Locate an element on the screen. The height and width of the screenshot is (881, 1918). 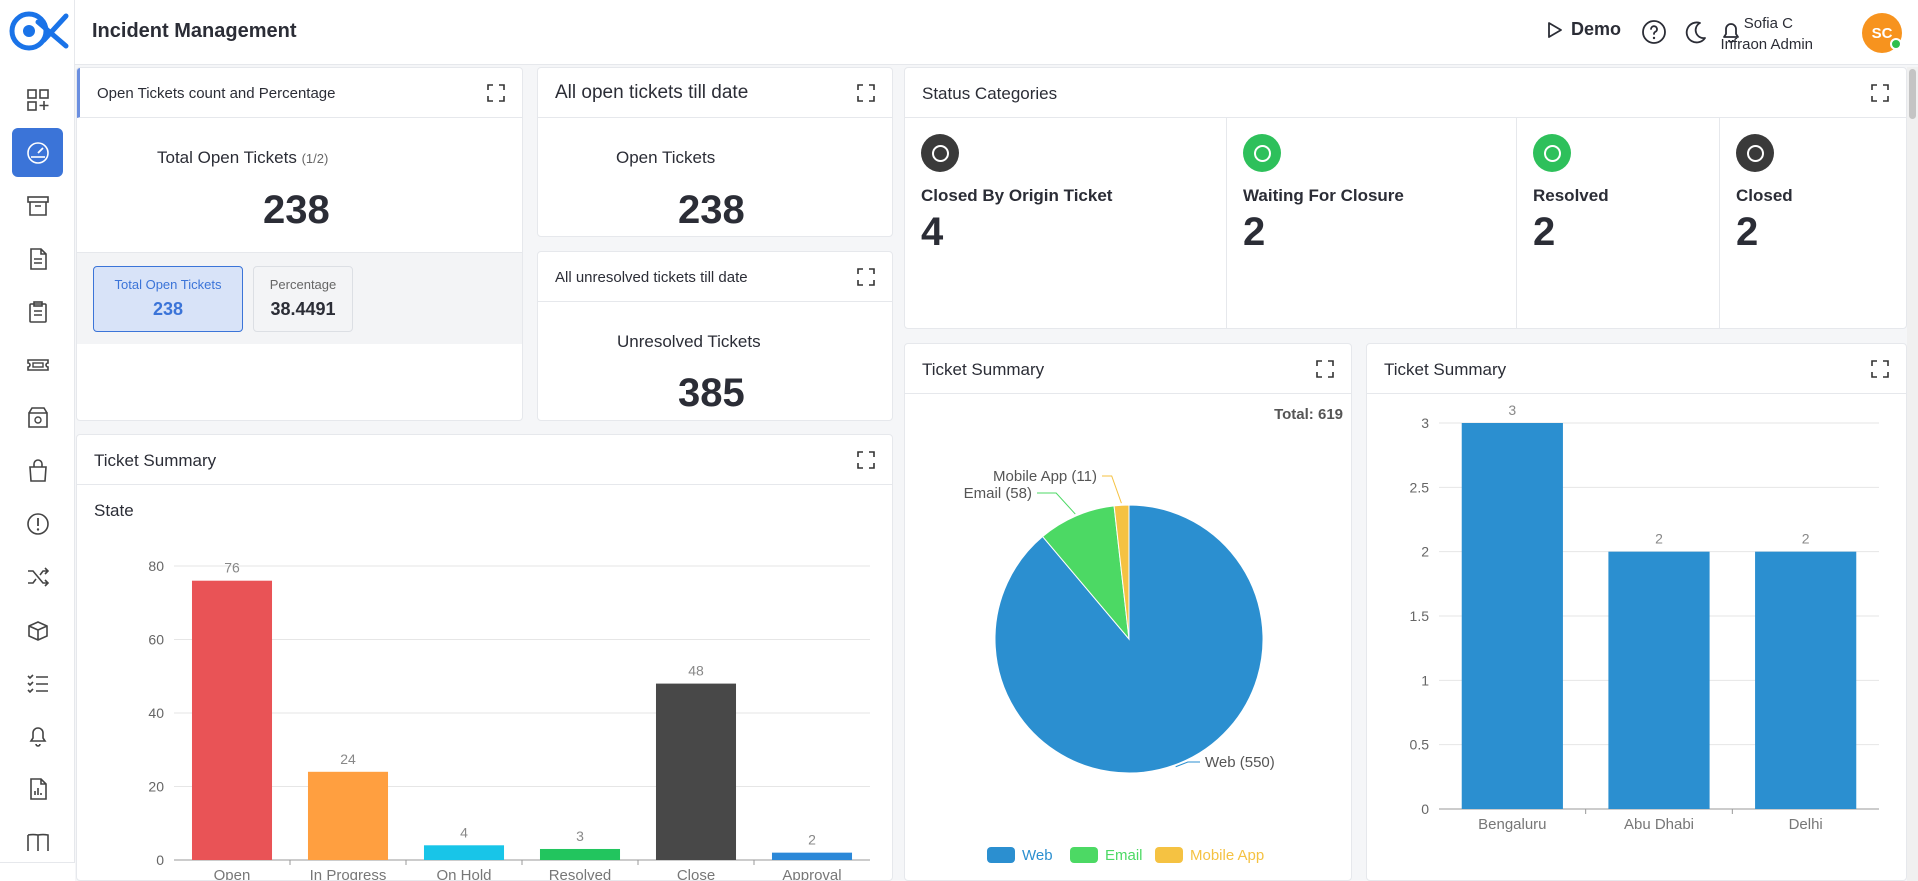
data-label: 76 is located at coordinates (232, 568).